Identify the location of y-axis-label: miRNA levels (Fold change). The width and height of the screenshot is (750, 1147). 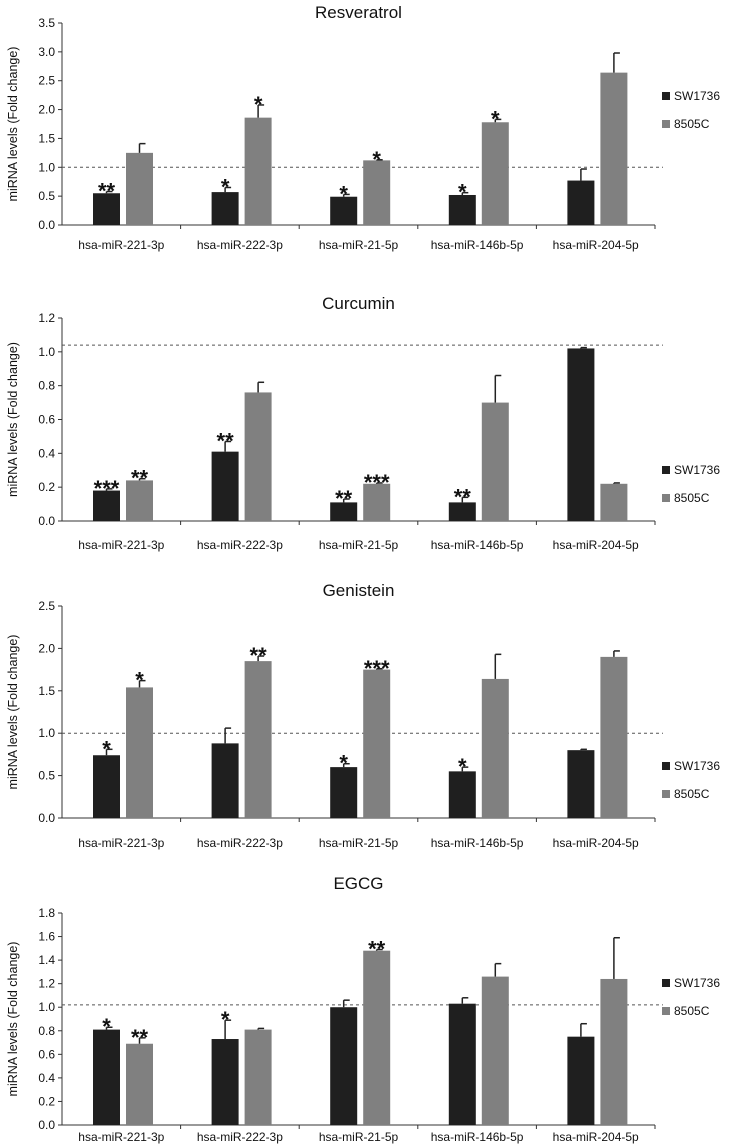
(13, 419).